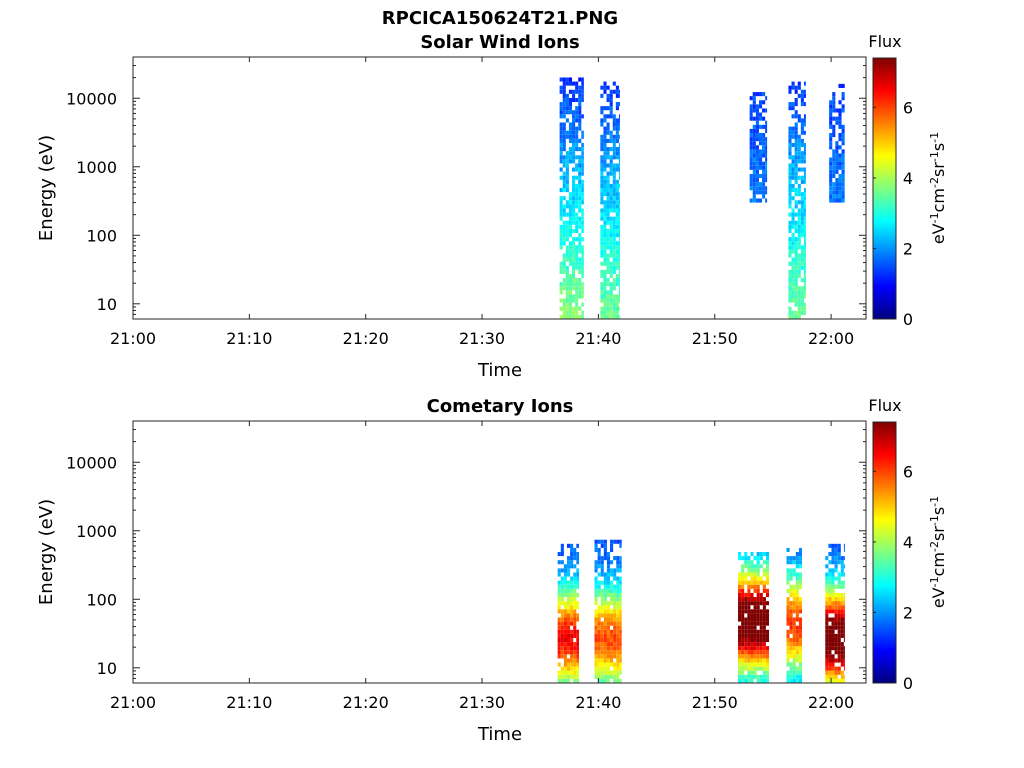 Image resolution: width=1024 pixels, height=768 pixels. What do you see at coordinates (500, 406) in the screenshot?
I see `panel-title-cometary: Cometary Ions` at bounding box center [500, 406].